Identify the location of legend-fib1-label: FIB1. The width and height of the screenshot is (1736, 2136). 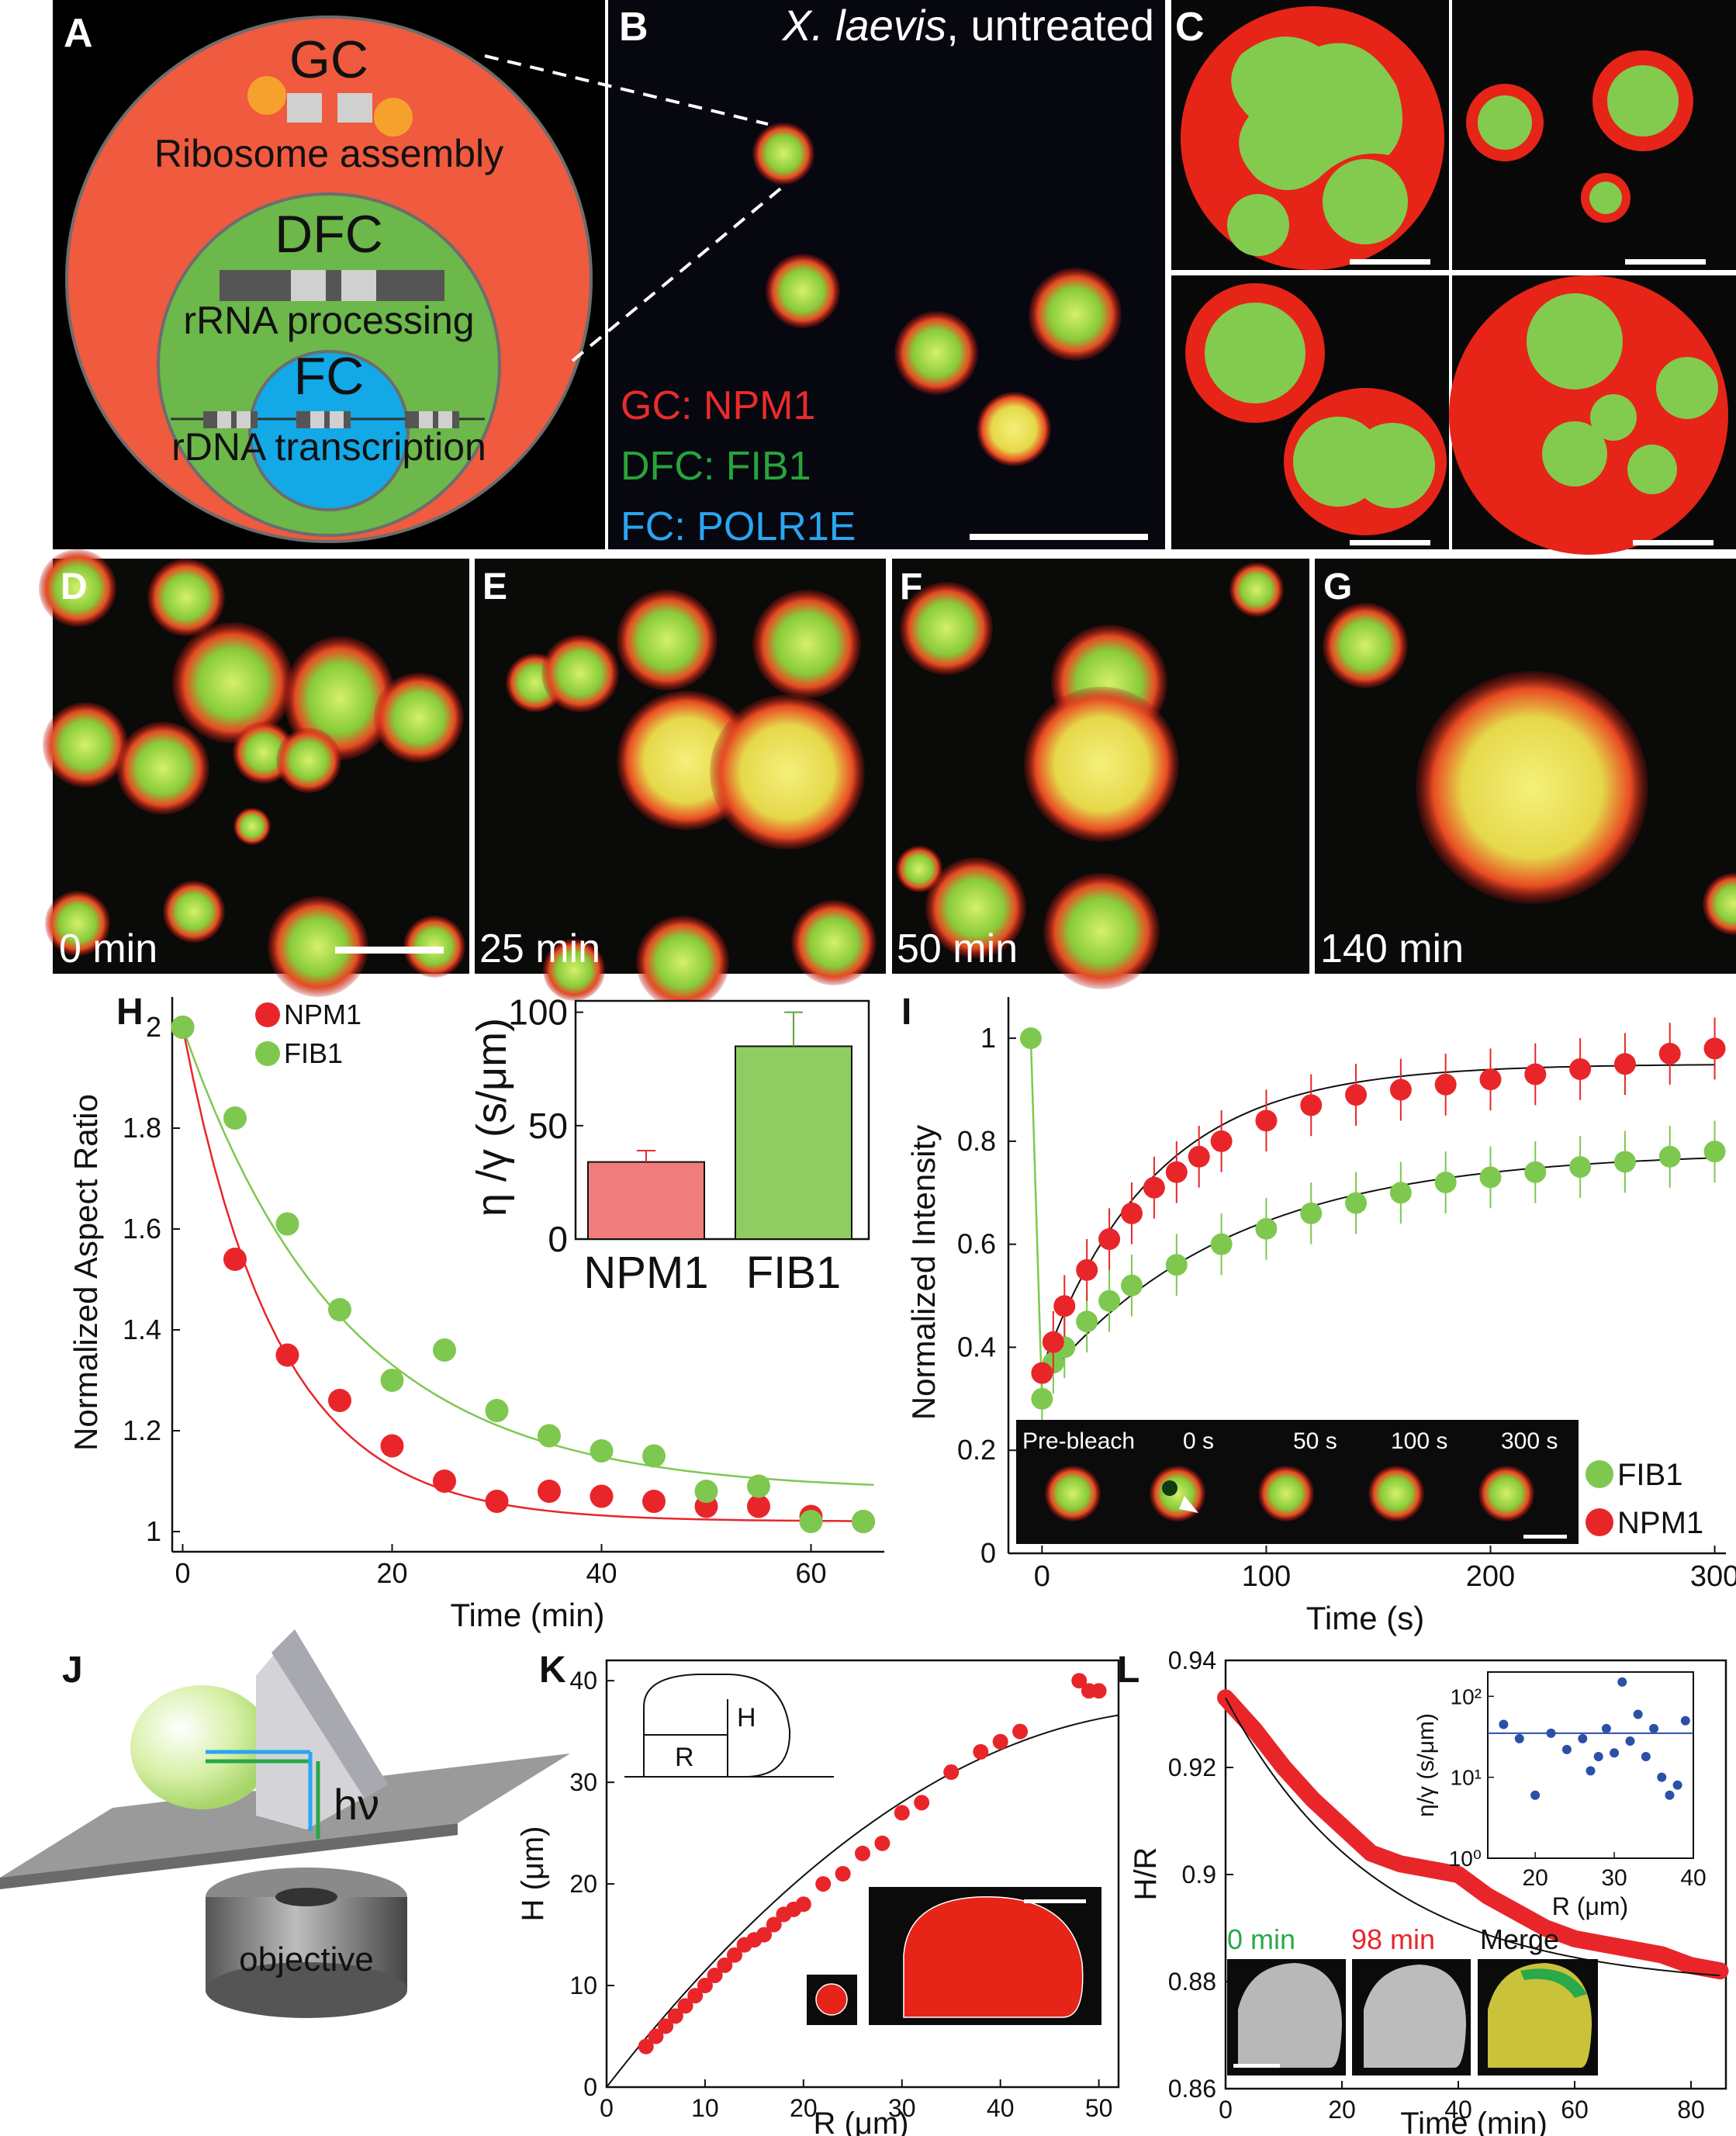
(1649, 1475).